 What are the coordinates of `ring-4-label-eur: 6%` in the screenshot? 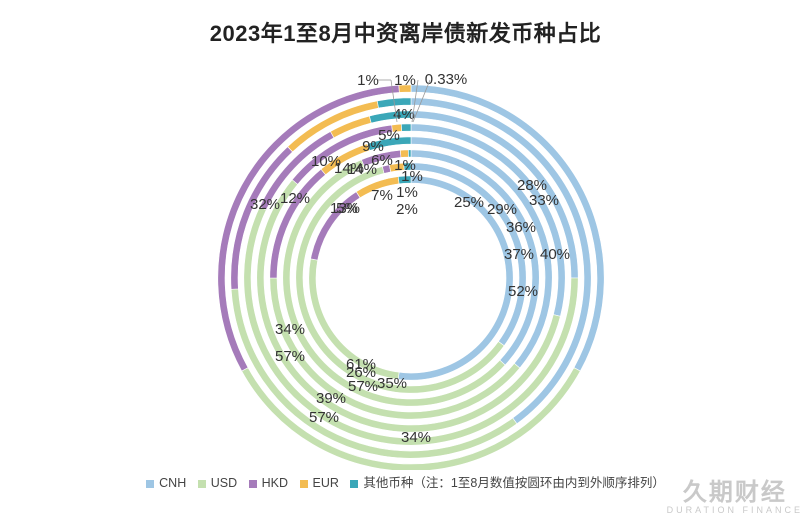 It's located at (382, 160).